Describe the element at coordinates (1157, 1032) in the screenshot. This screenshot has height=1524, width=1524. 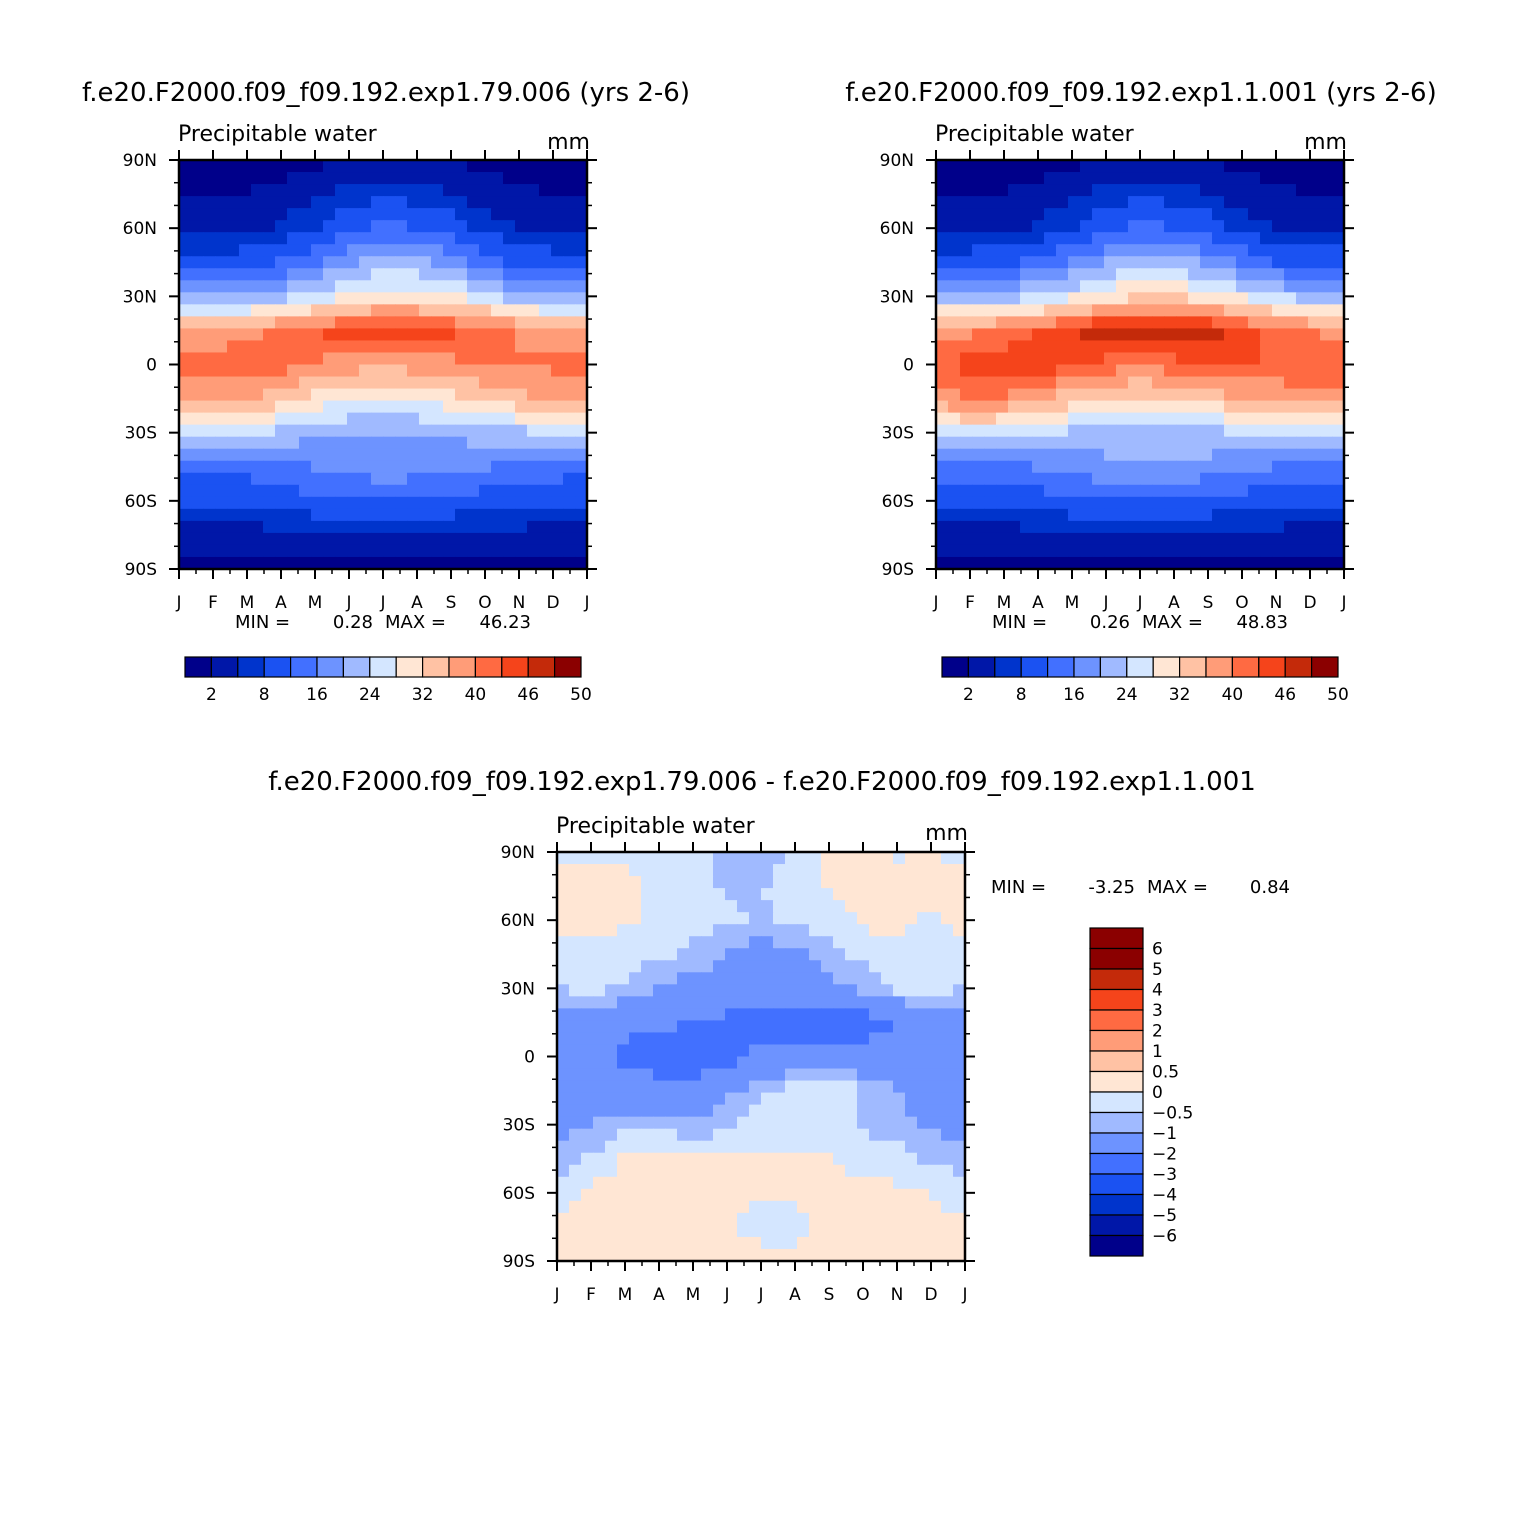
I see `colorbar-label: 2` at that location.